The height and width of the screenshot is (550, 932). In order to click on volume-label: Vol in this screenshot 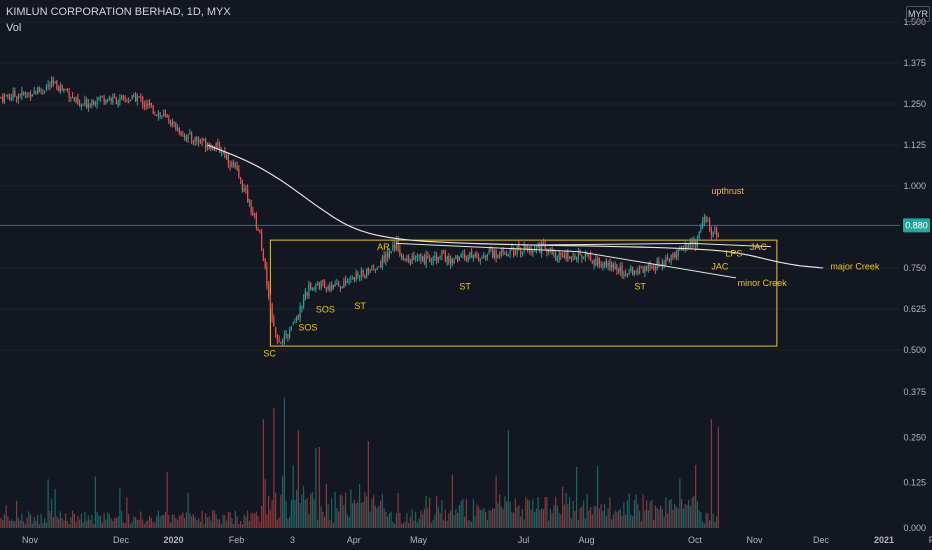, I will do `click(14, 28)`.